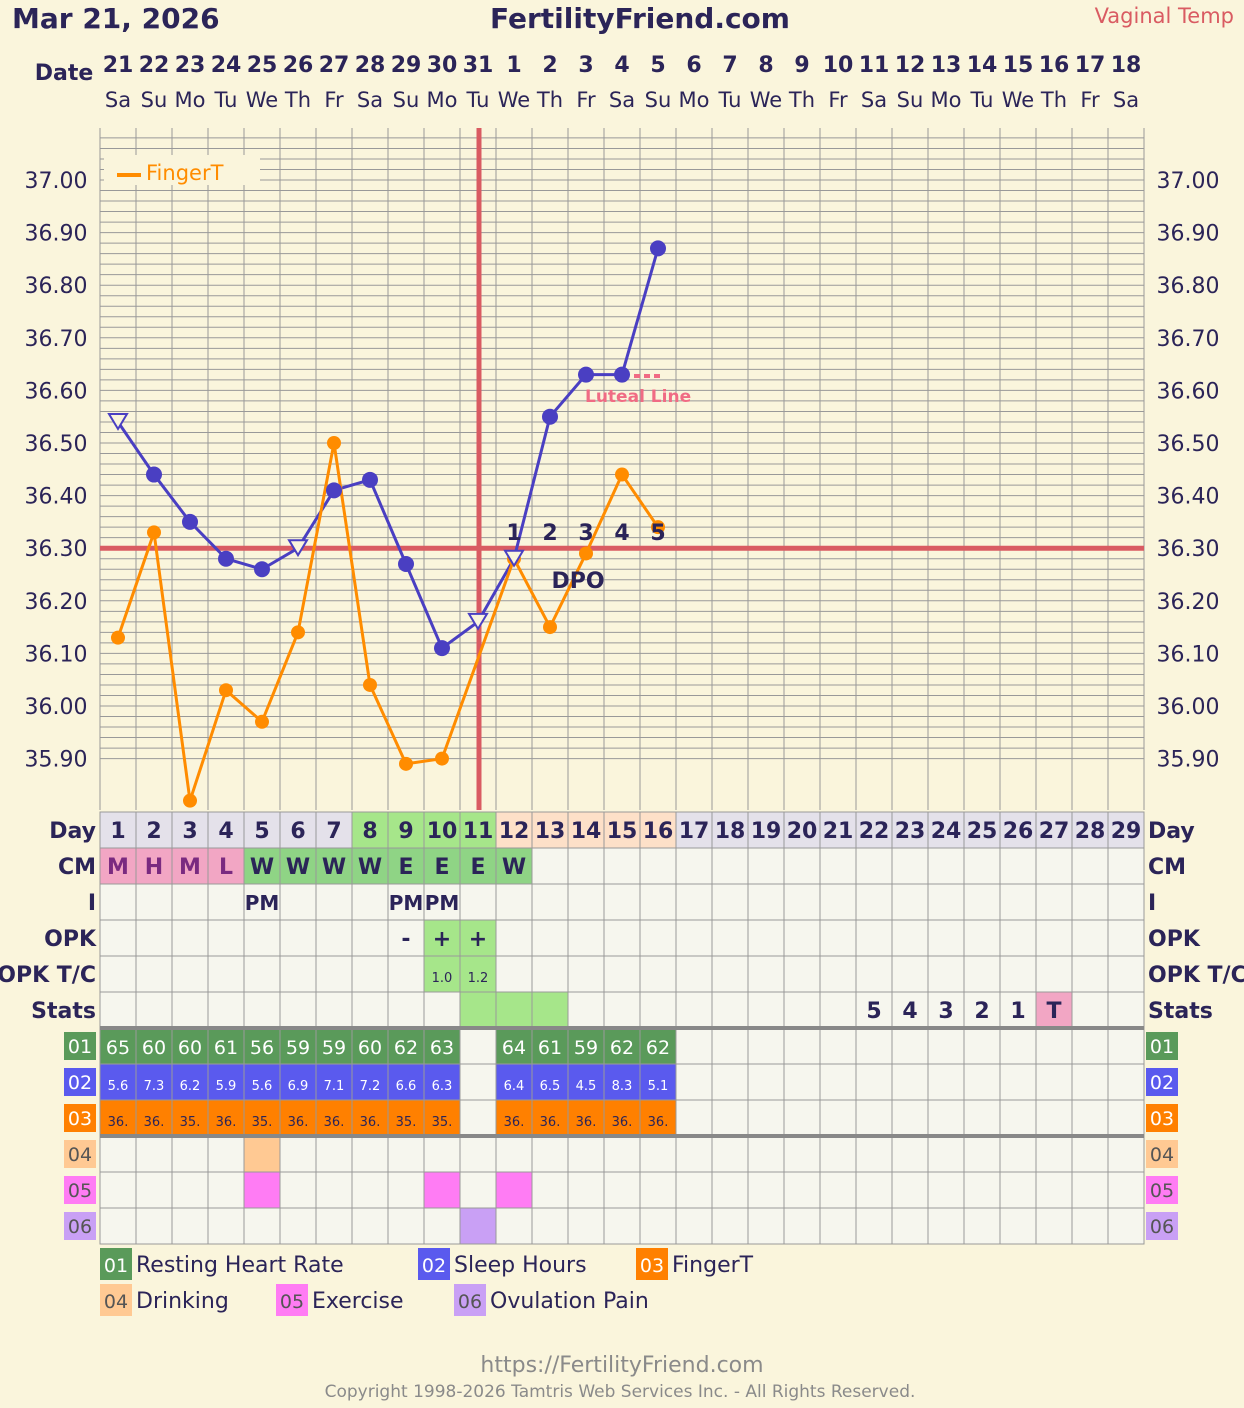 The height and width of the screenshot is (1408, 1244). What do you see at coordinates (765, 65) in the screenshot?
I see `date-number: 8` at bounding box center [765, 65].